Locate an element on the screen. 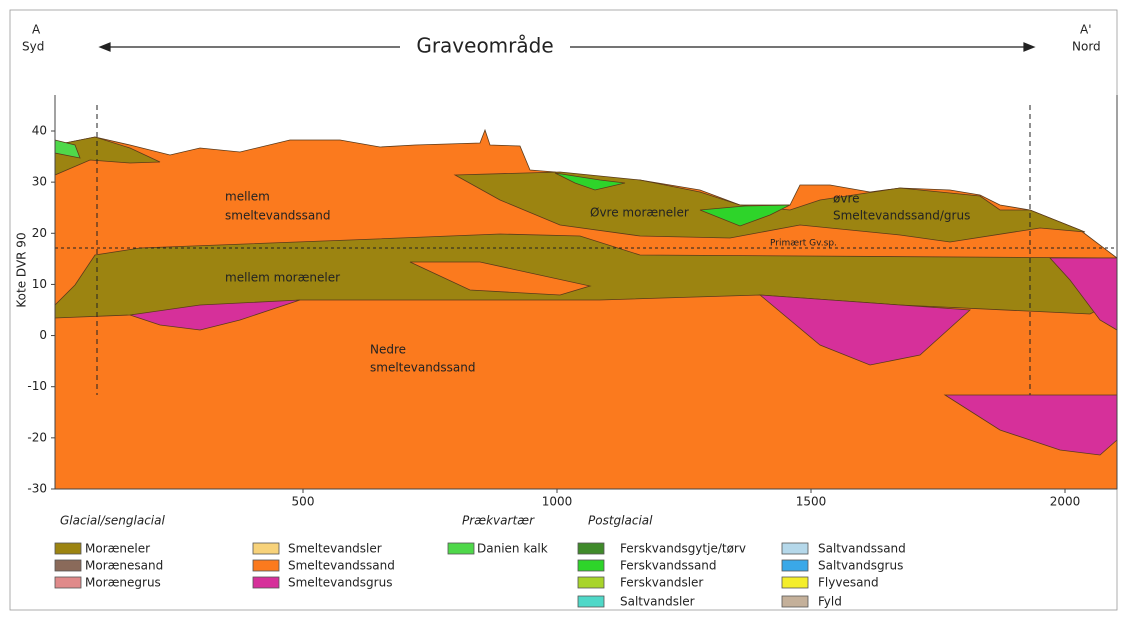 This screenshot has height=620, width=1125. legend-label: Fyld is located at coordinates (830, 602).